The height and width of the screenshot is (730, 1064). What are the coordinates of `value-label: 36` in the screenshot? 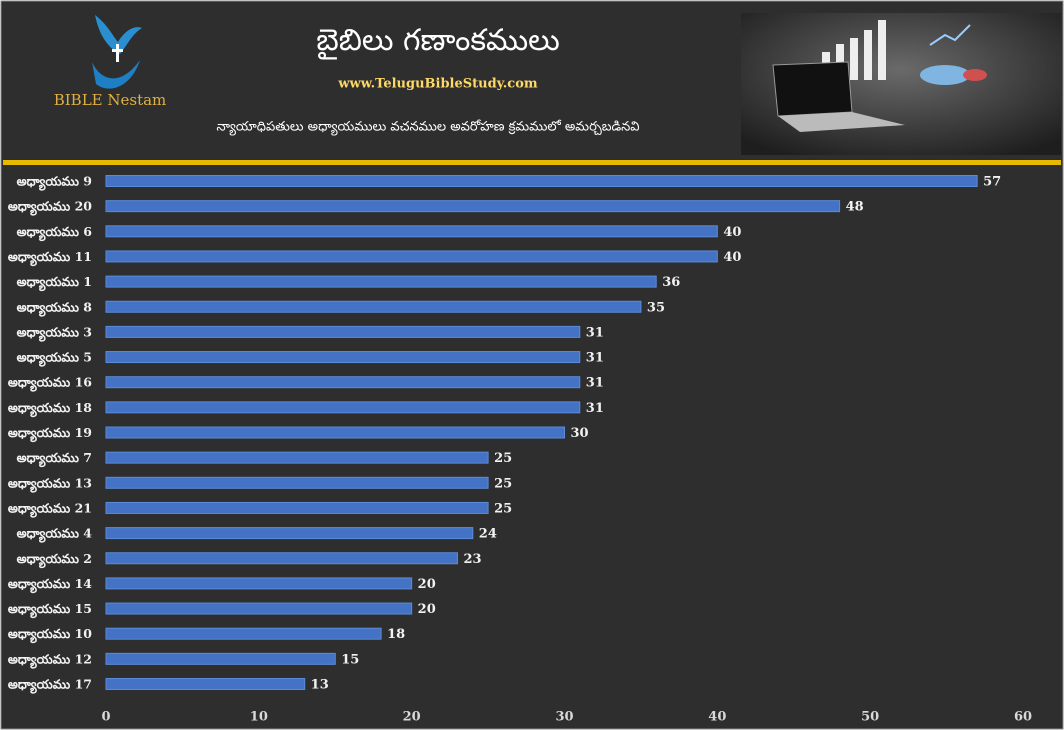 It's located at (671, 282).